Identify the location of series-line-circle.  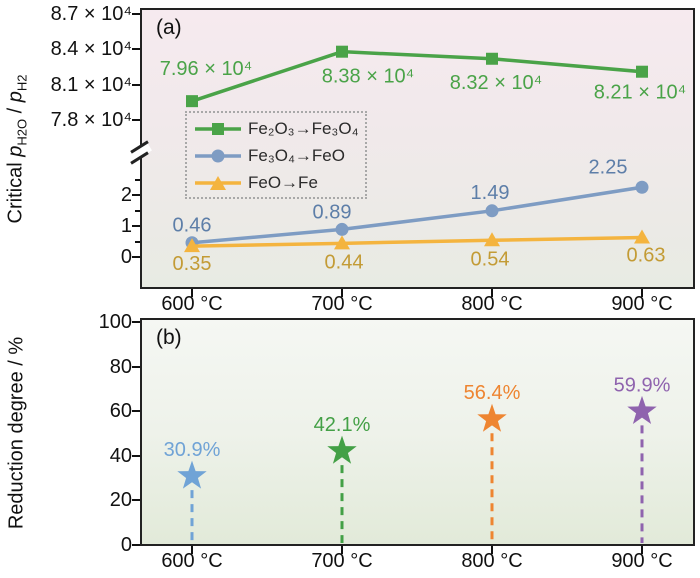
(417, 215).